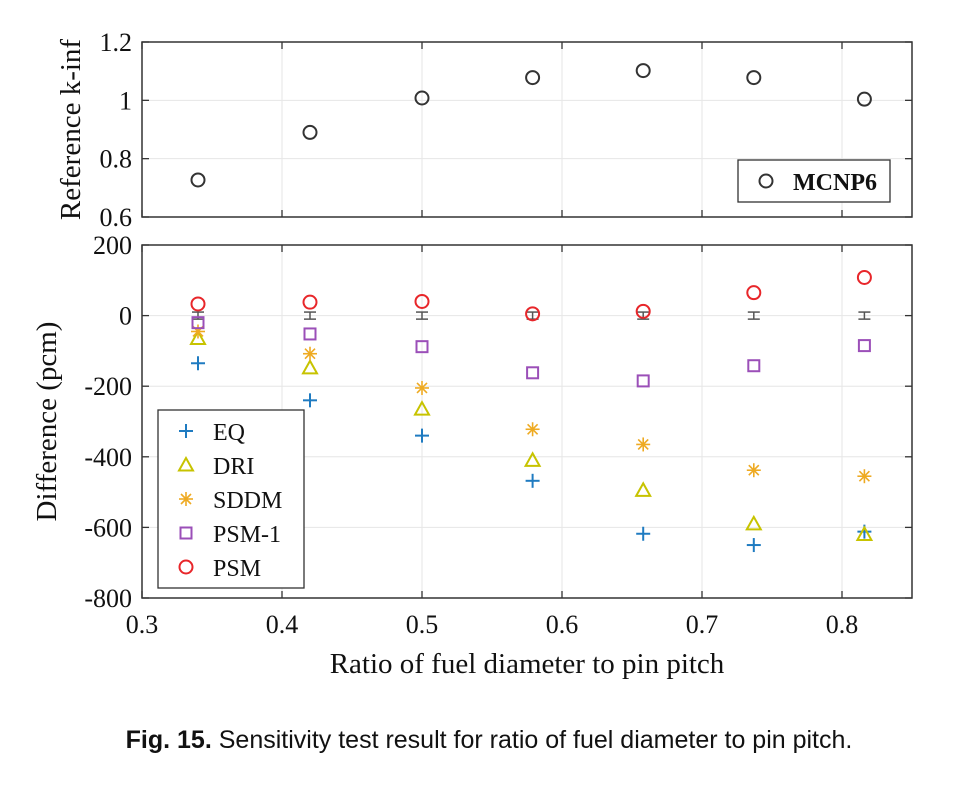 This screenshot has width=978, height=790. Describe the element at coordinates (233, 467) in the screenshot. I see `legend-label: DRI` at that location.